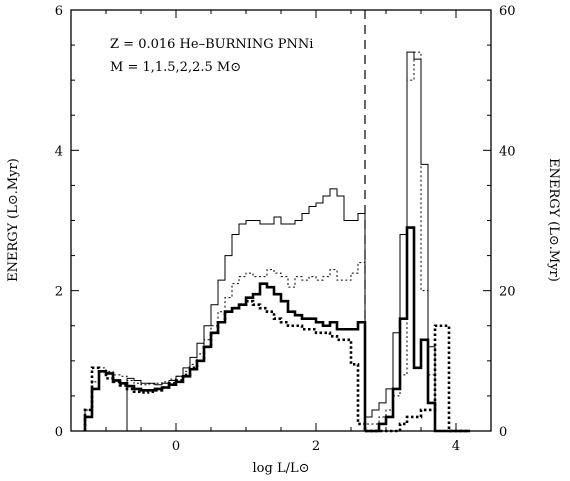  What do you see at coordinates (211, 44) in the screenshot?
I see `annotation-line1: Z = 0.016 He–BURNING PNNi` at bounding box center [211, 44].